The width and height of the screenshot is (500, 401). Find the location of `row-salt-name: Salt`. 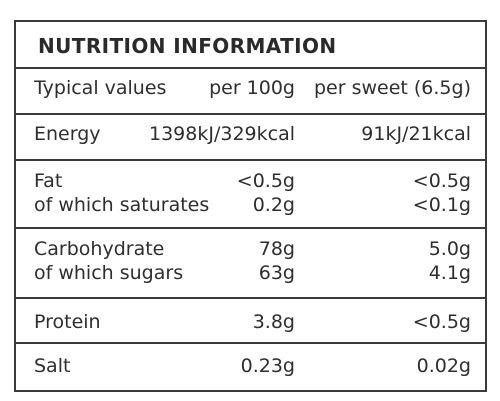

row-salt-name: Salt is located at coordinates (52, 366).